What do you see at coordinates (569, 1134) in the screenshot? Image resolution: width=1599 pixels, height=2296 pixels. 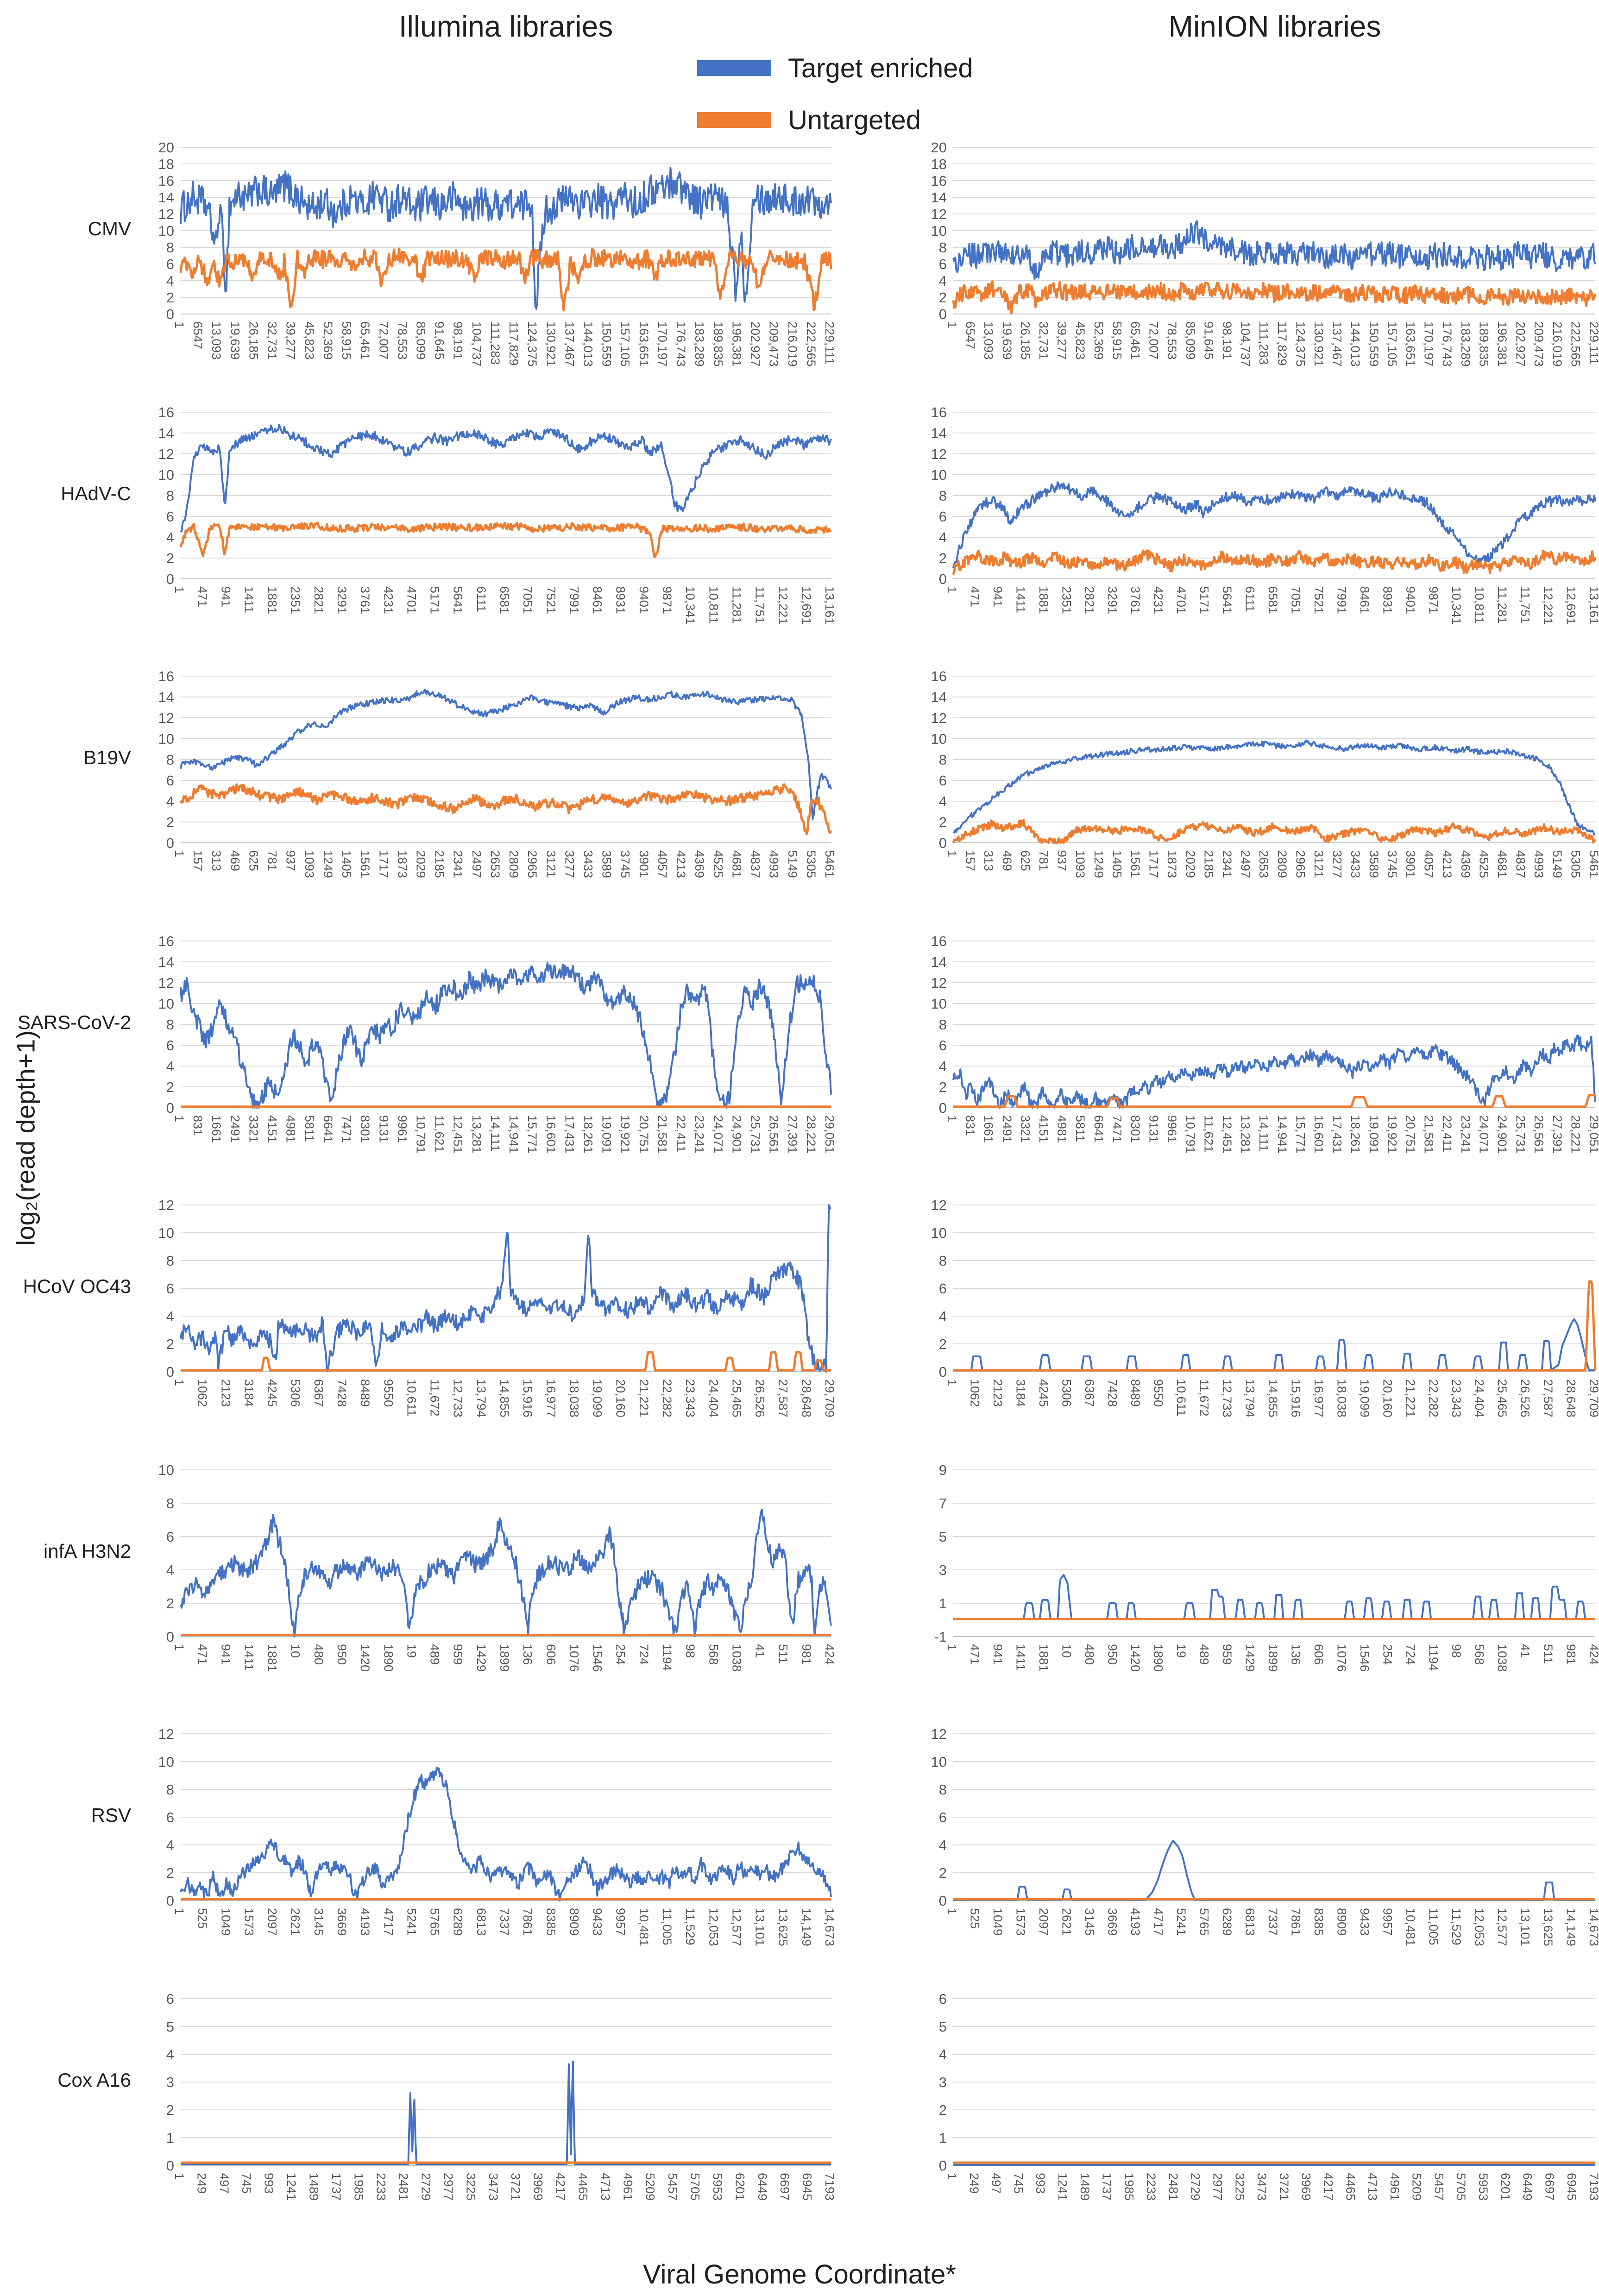 I see `x-tick-label: 17,431` at bounding box center [569, 1134].